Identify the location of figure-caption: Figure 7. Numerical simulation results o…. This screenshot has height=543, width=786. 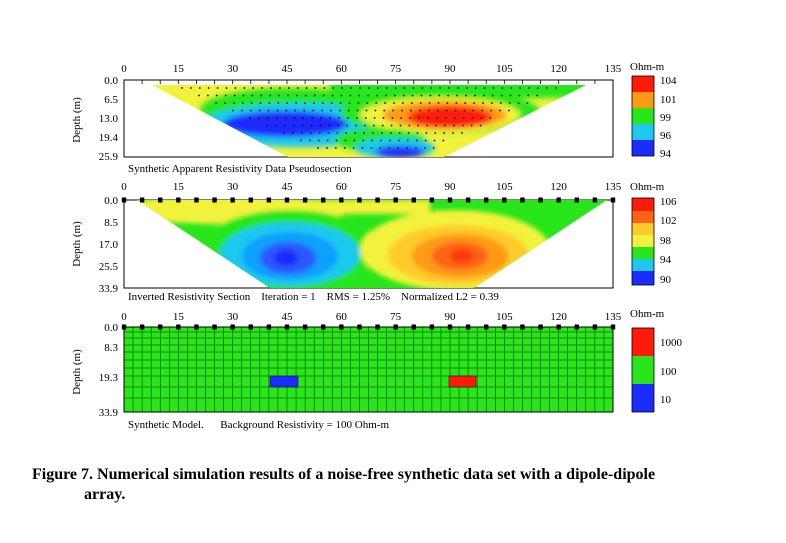
(397, 485).